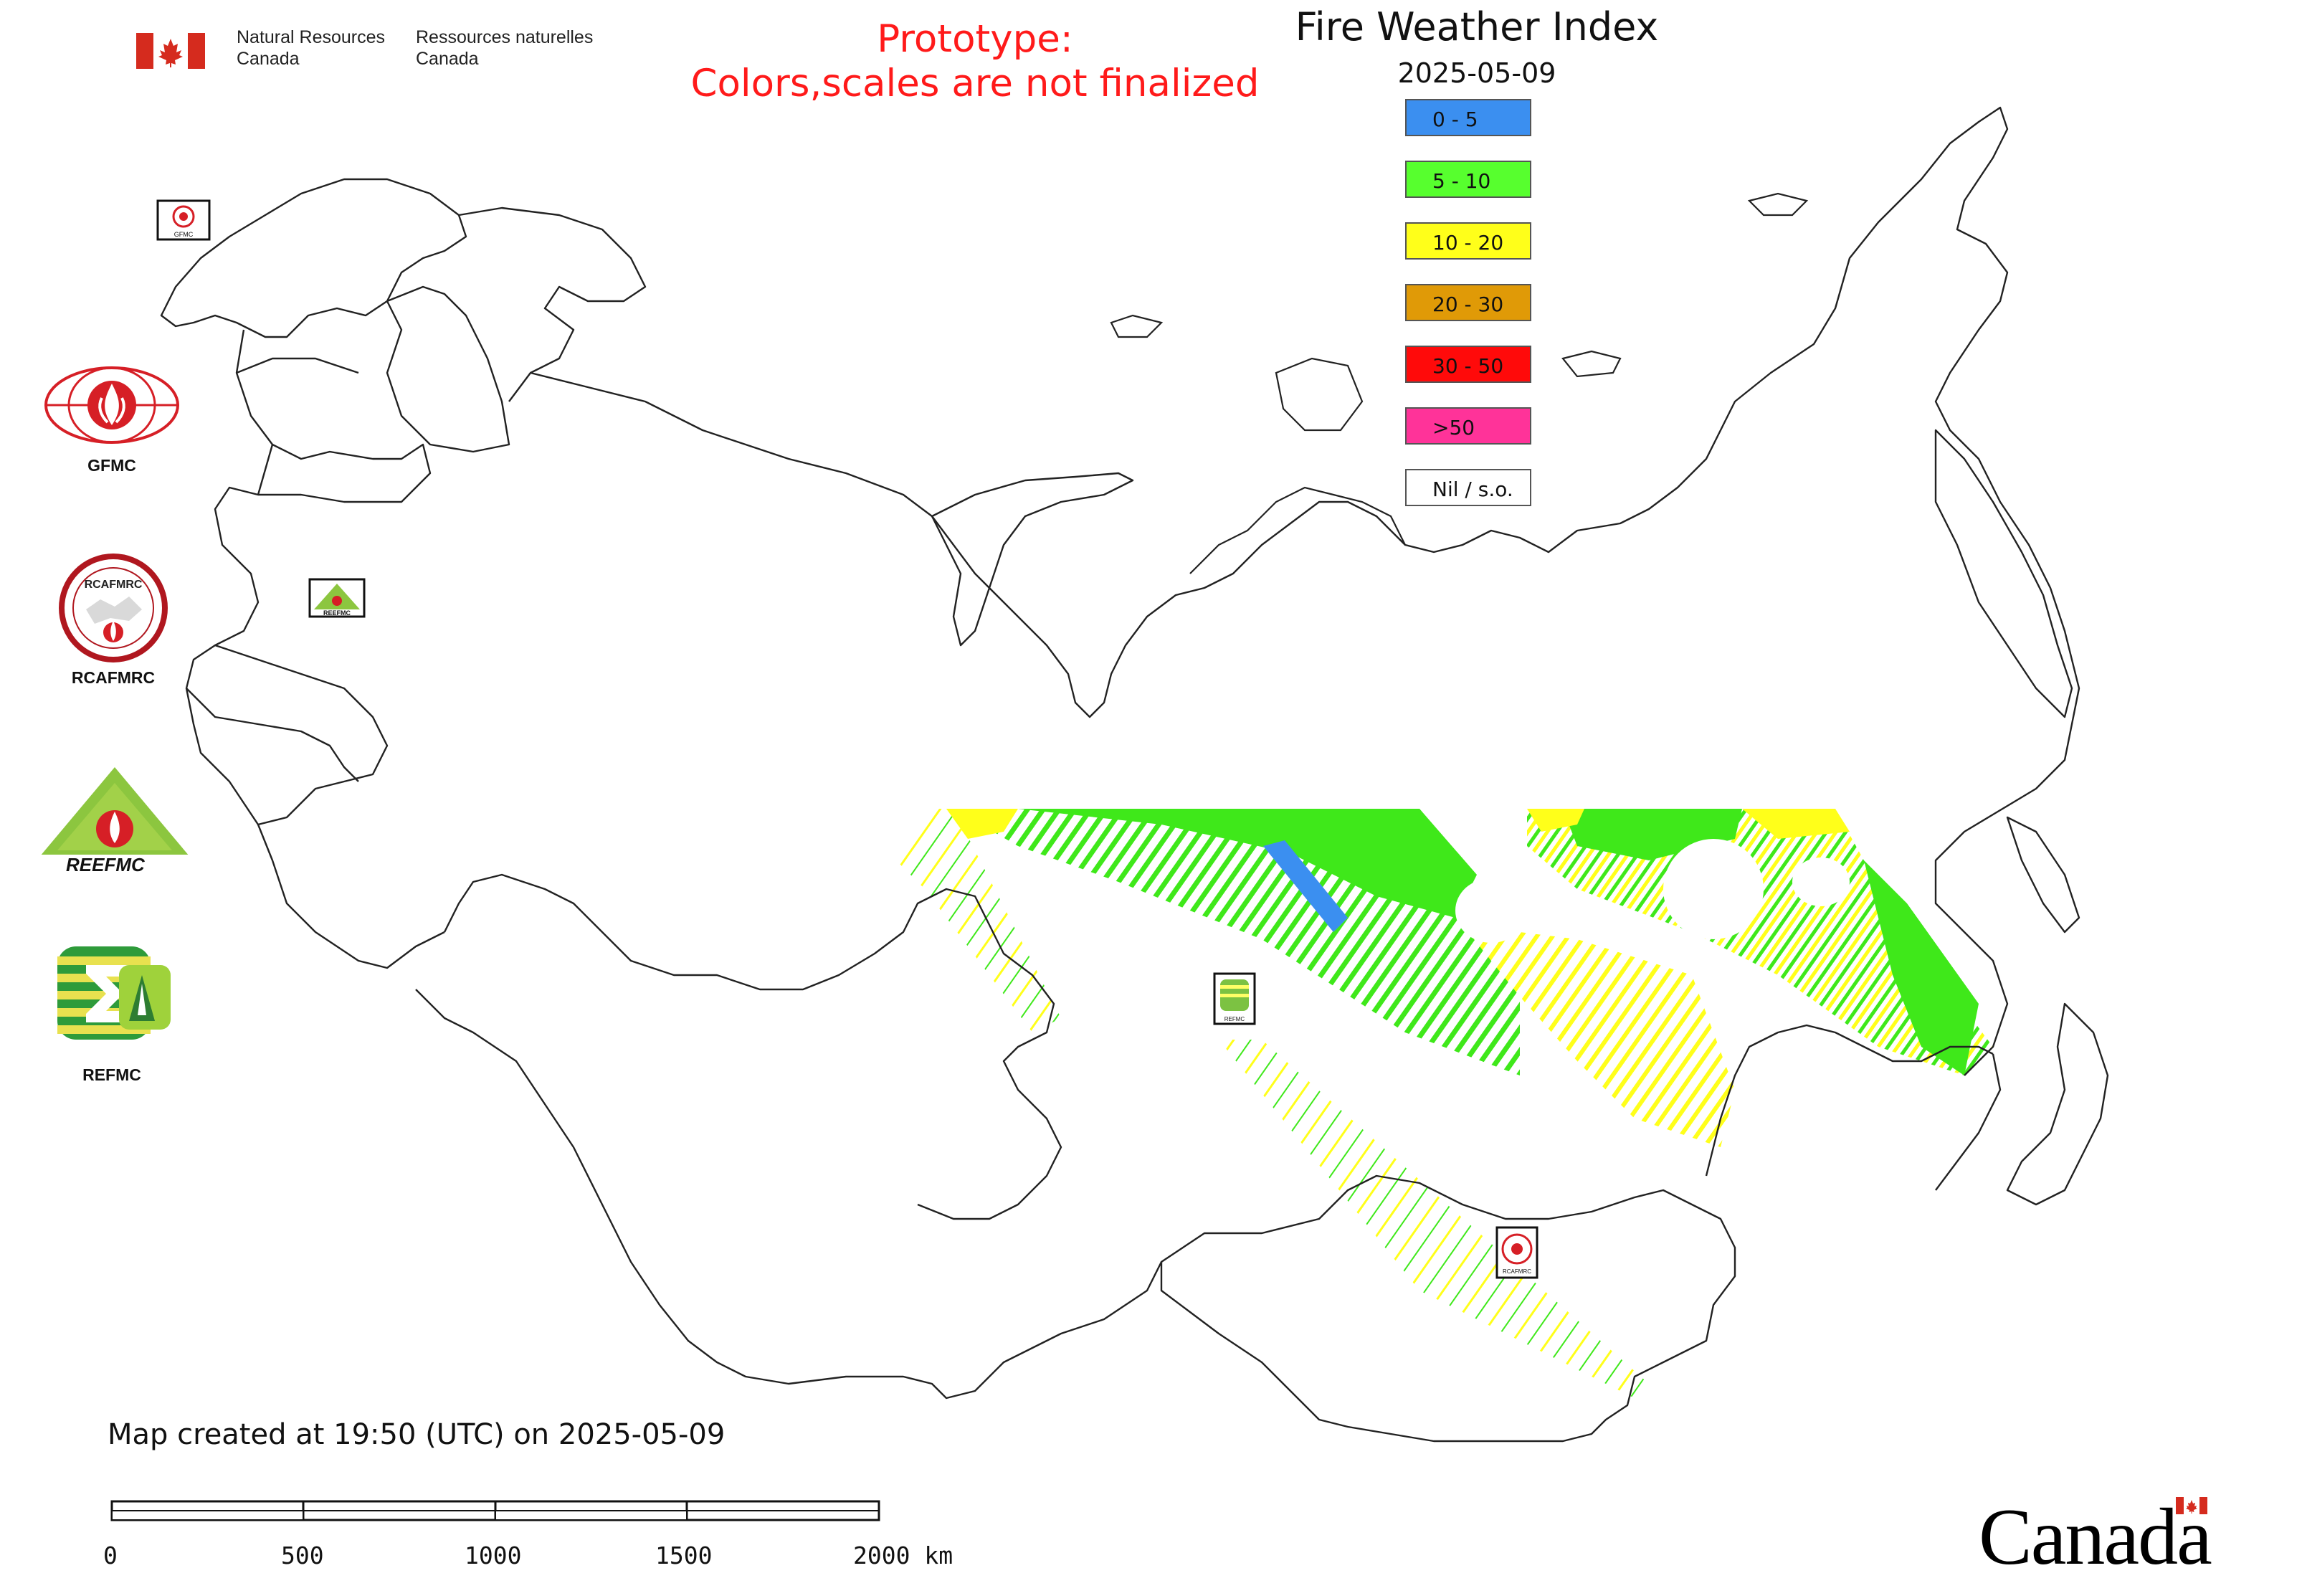 This screenshot has height=1596, width=2302. What do you see at coordinates (114, 585) in the screenshot?
I see `rcafmrc-inner-text: RCAFMRC` at bounding box center [114, 585].